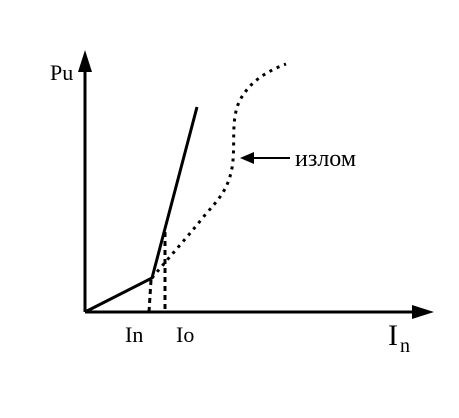 This screenshot has width=459, height=418. Describe the element at coordinates (405, 346) in the screenshot. I see `x-axis-label-subscript: n` at that location.